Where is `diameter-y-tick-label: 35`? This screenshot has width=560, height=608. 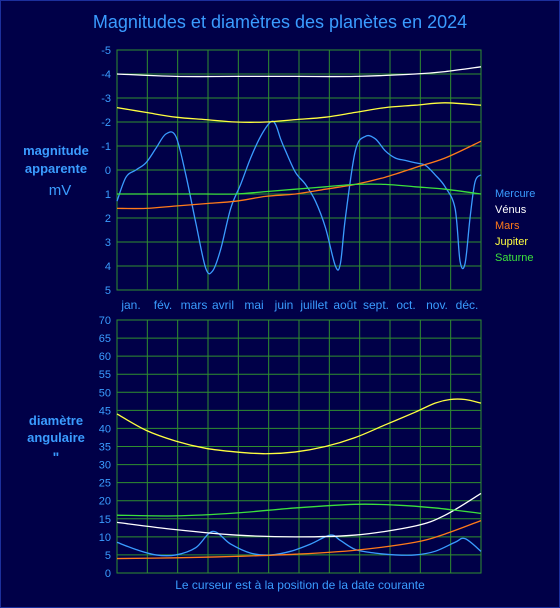
diameter-y-tick-label: 35 is located at coordinates (105, 448).